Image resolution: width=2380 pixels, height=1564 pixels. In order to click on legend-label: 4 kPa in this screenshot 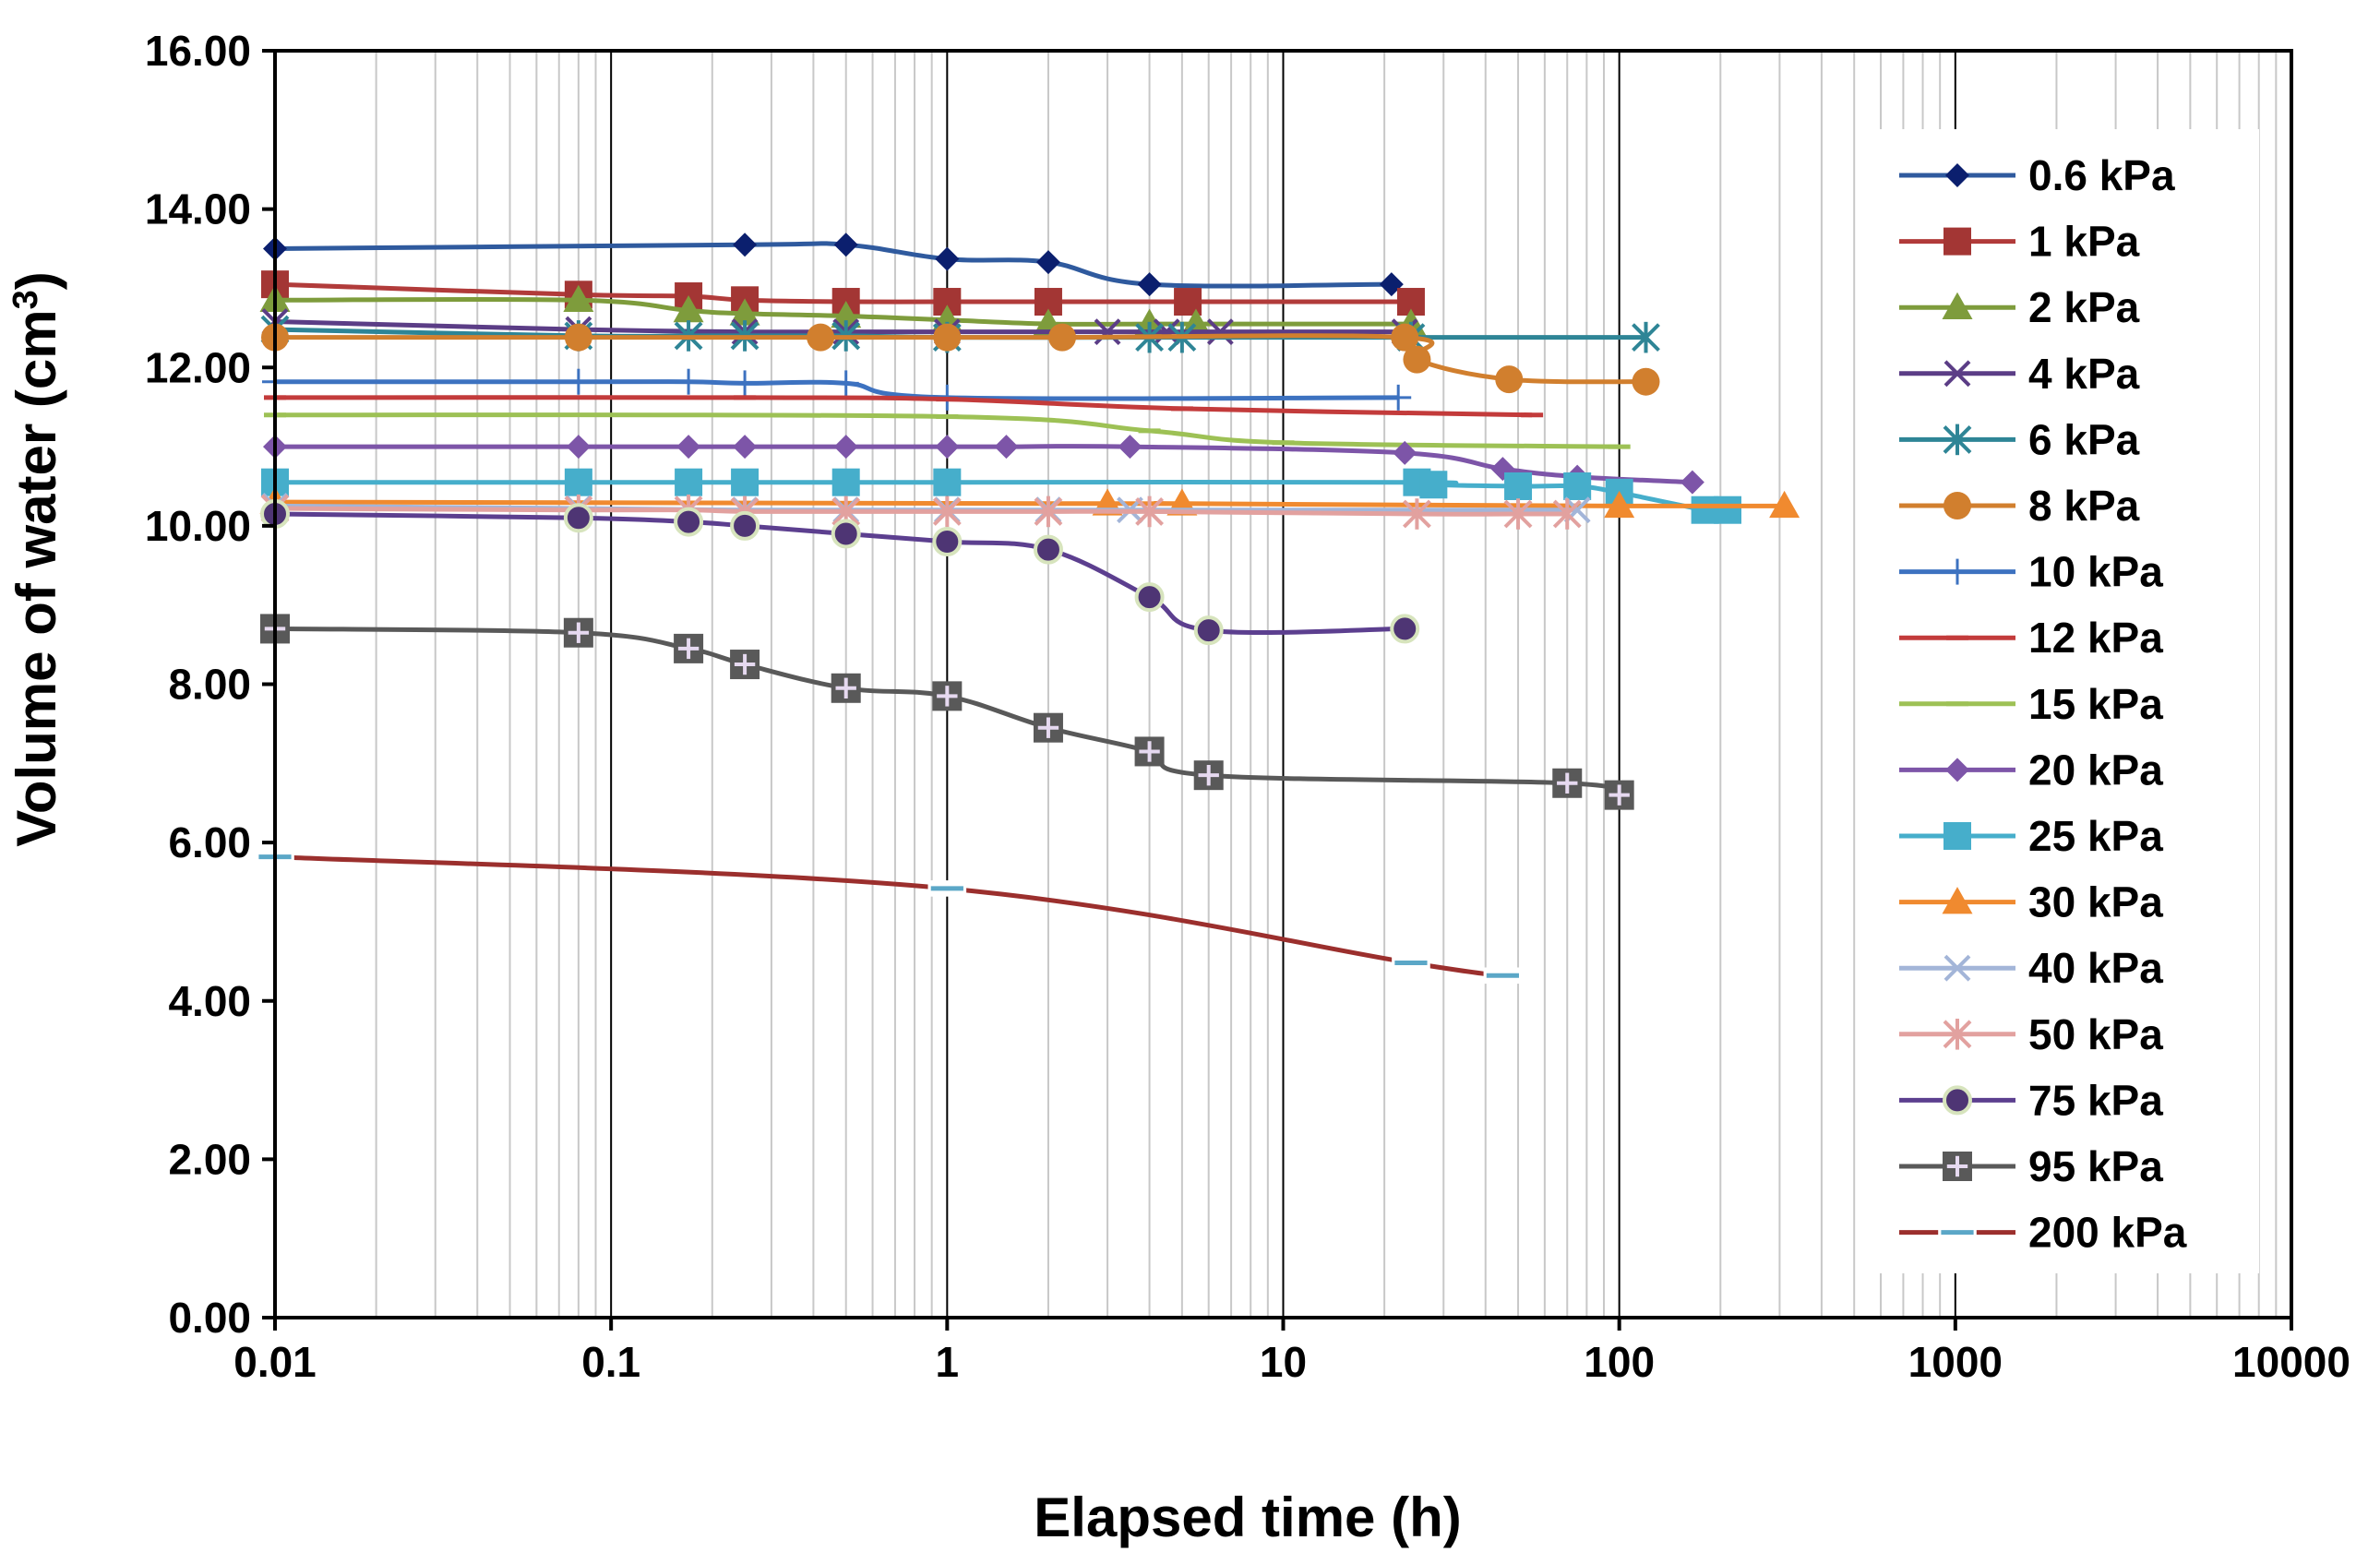, I will do `click(2084, 374)`.